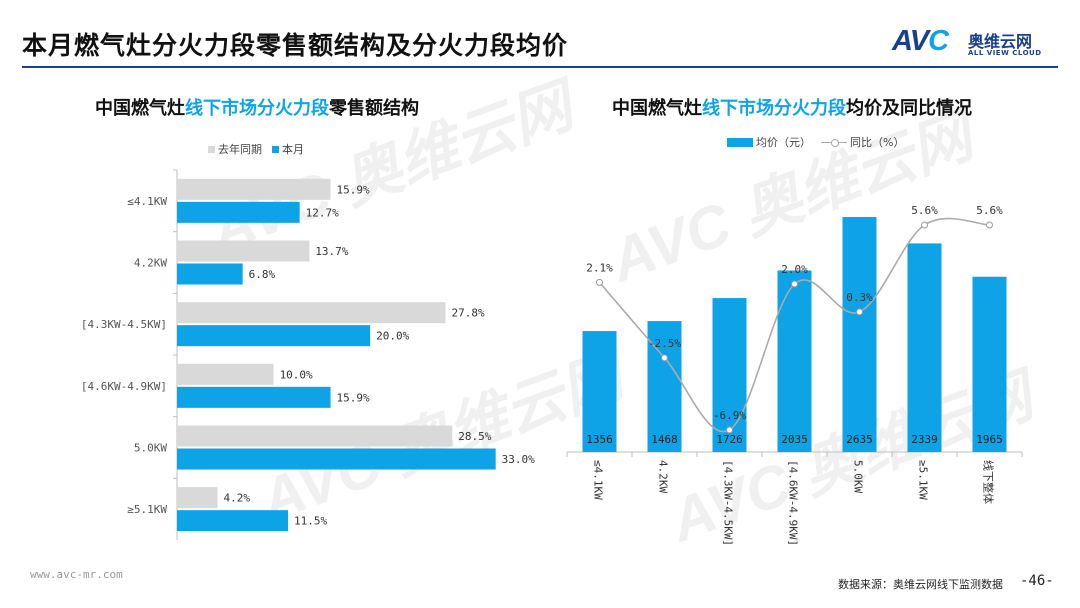 The height and width of the screenshot is (608, 1080). I want to click on right-category-label: [4.6KW-4.9KW], so click(793, 503).